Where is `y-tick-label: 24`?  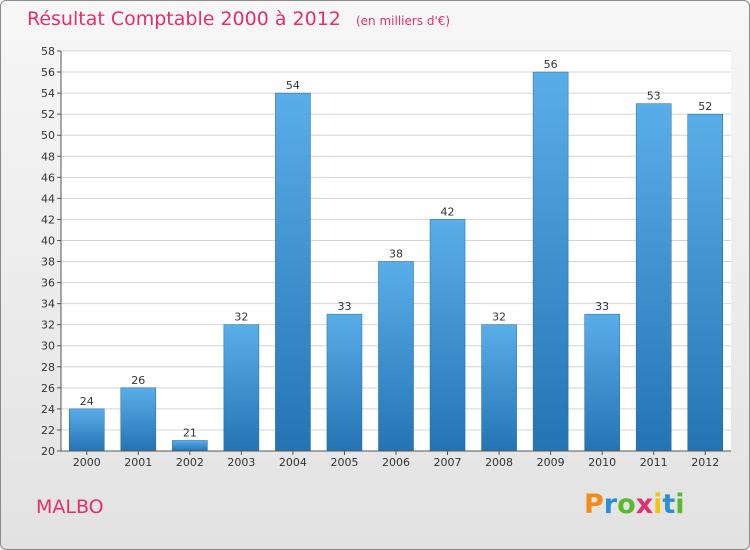
y-tick-label: 24 is located at coordinates (48, 409).